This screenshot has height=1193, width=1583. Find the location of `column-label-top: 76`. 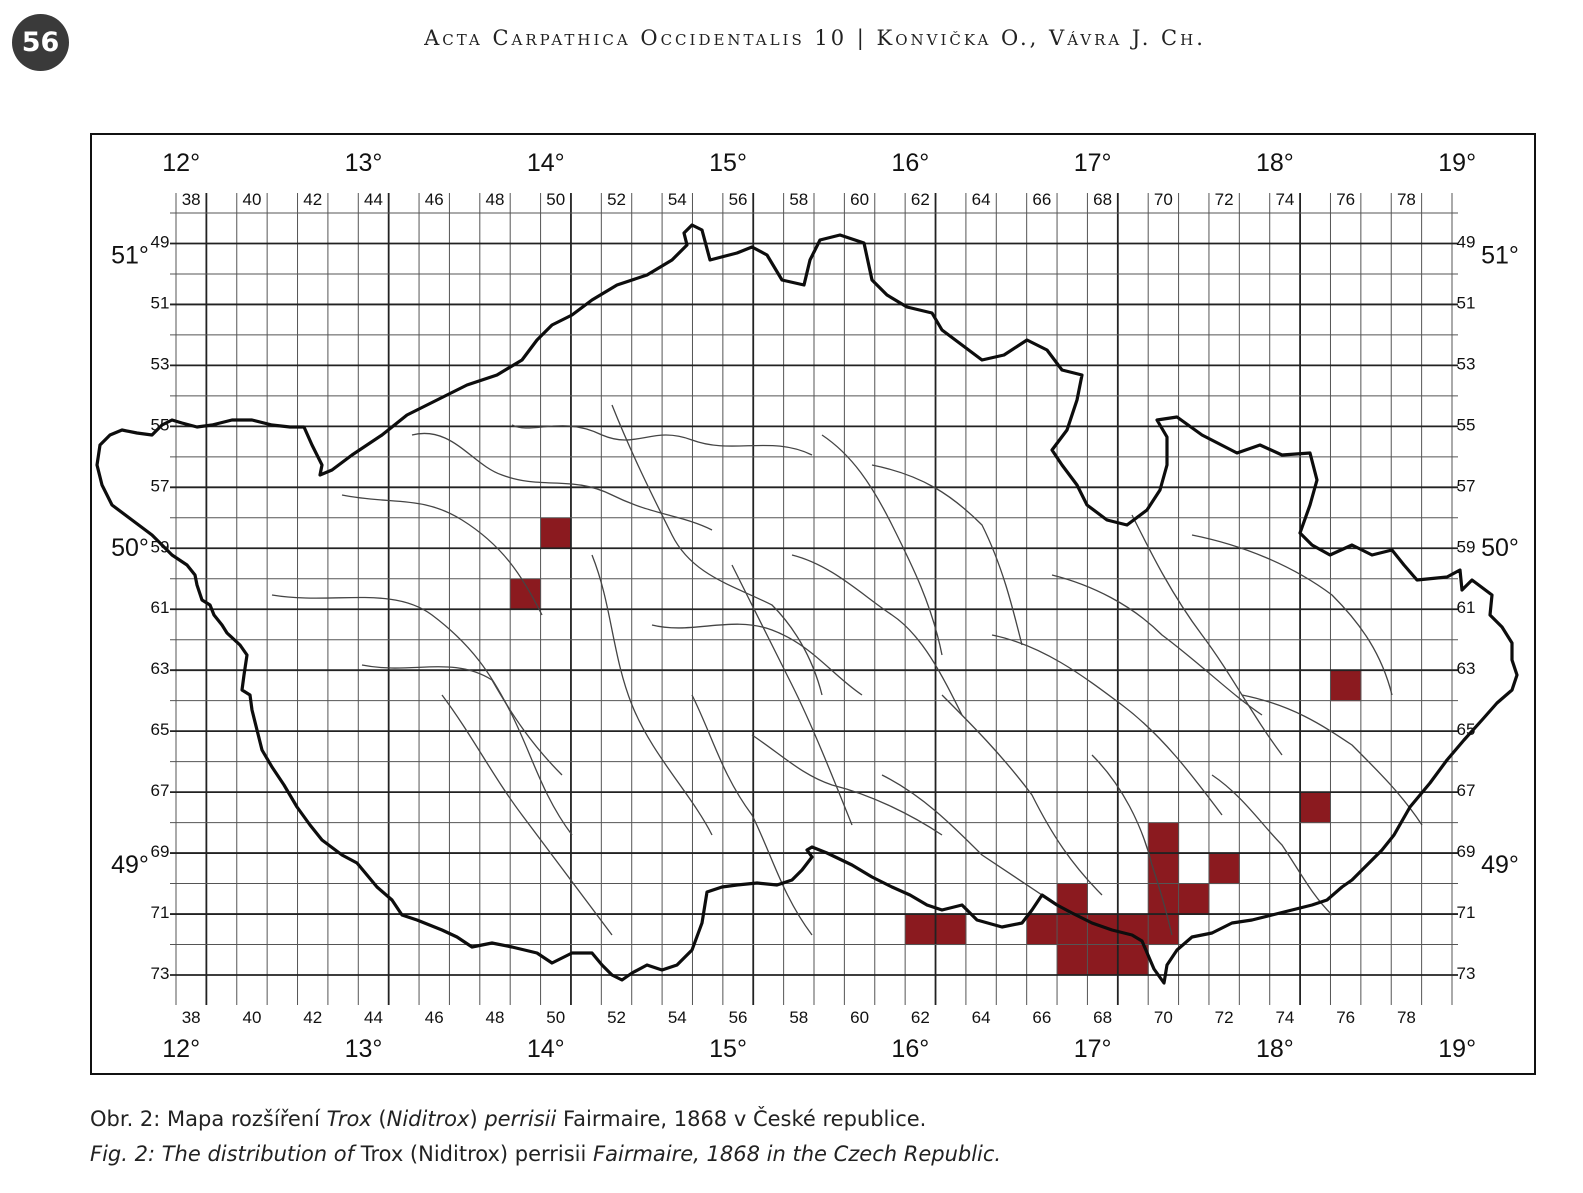

column-label-top: 76 is located at coordinates (1345, 199).